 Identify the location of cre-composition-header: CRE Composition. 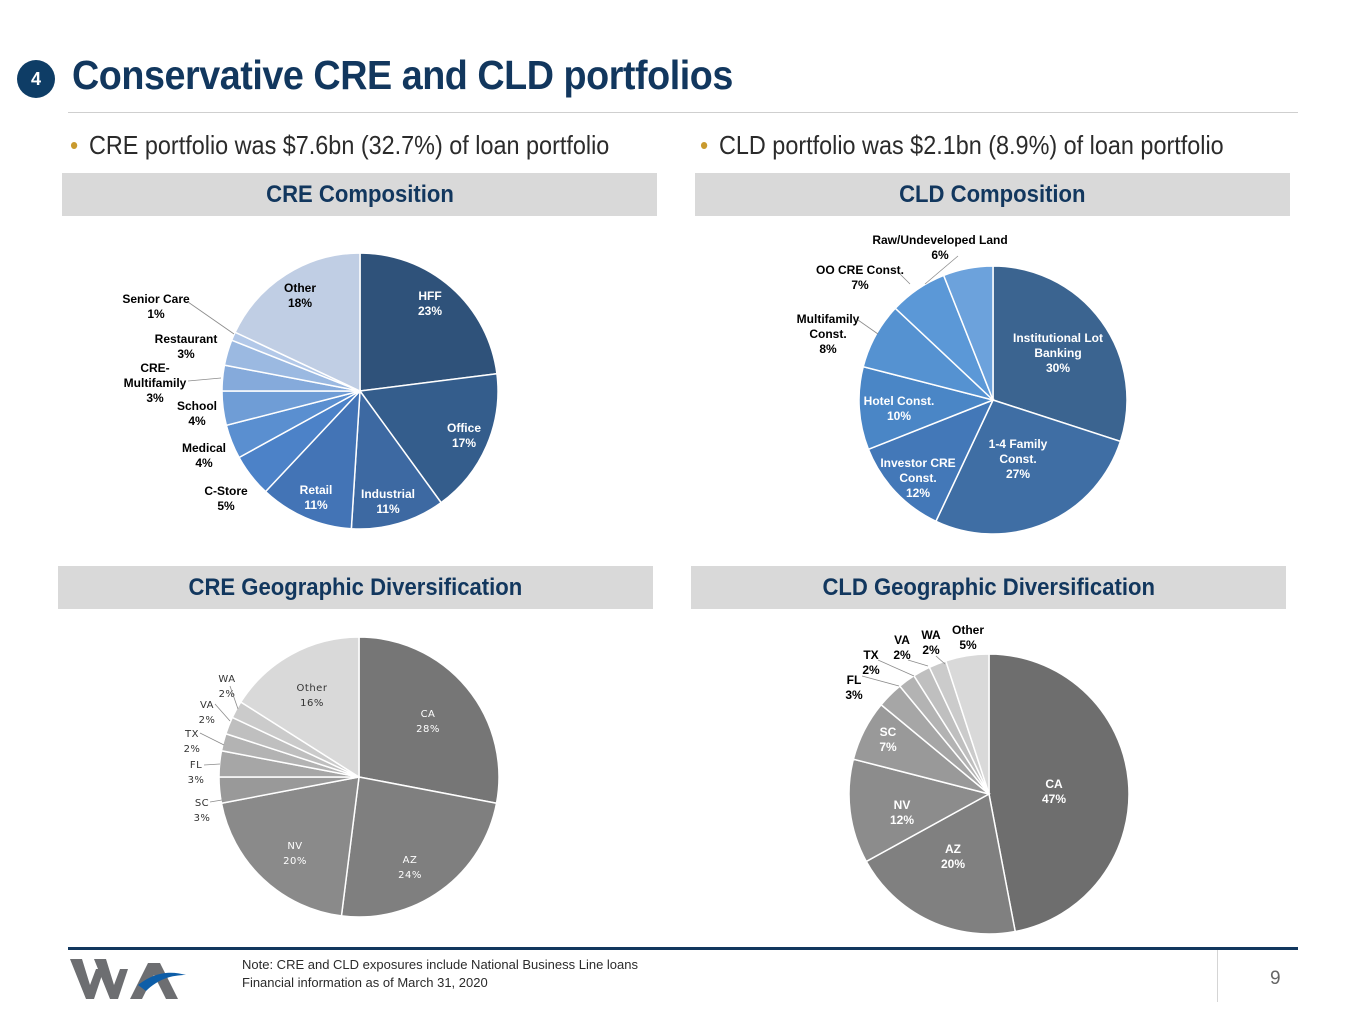
(359, 194).